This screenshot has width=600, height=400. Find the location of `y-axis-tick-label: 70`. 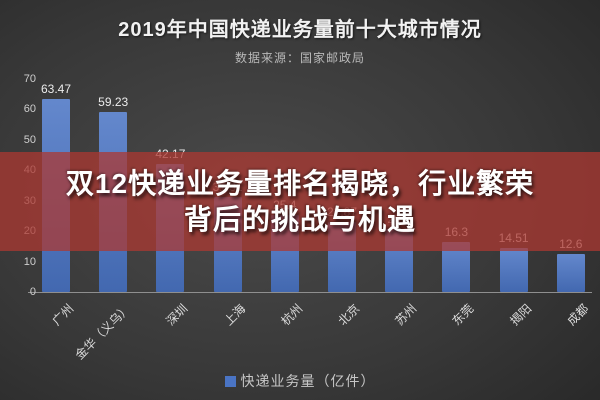

y-axis-tick-label: 70 is located at coordinates (29, 79).